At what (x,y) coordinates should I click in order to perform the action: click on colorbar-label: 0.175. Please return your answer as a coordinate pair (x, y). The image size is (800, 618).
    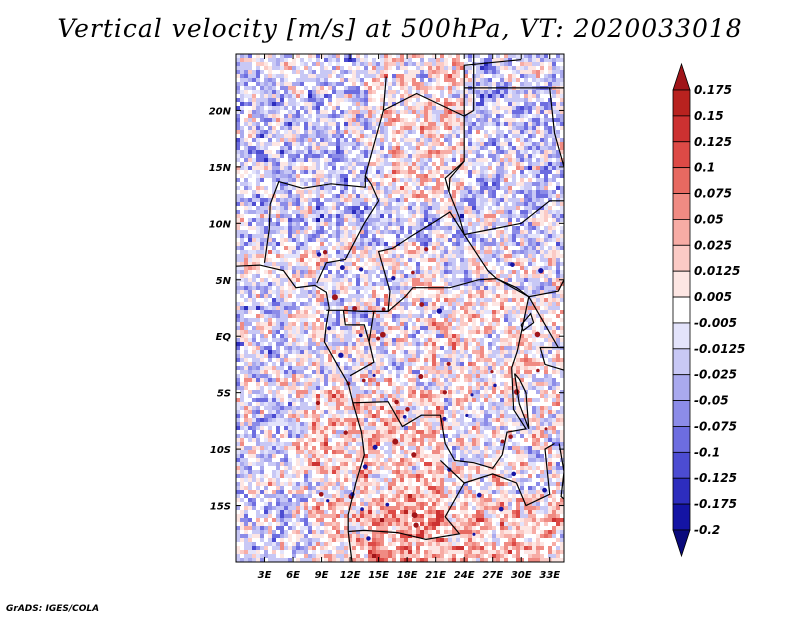
    Looking at the image, I should click on (713, 90).